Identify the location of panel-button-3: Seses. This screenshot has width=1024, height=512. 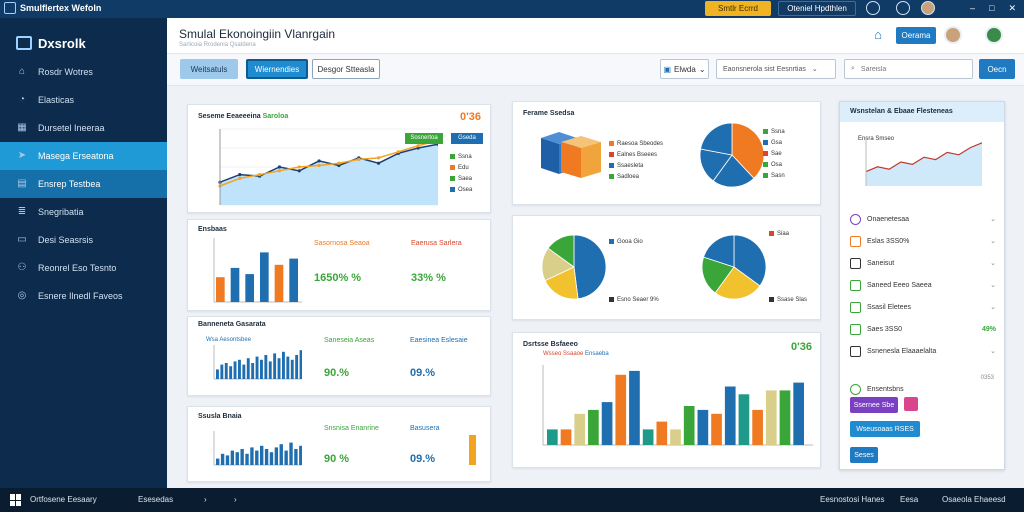
(864, 455).